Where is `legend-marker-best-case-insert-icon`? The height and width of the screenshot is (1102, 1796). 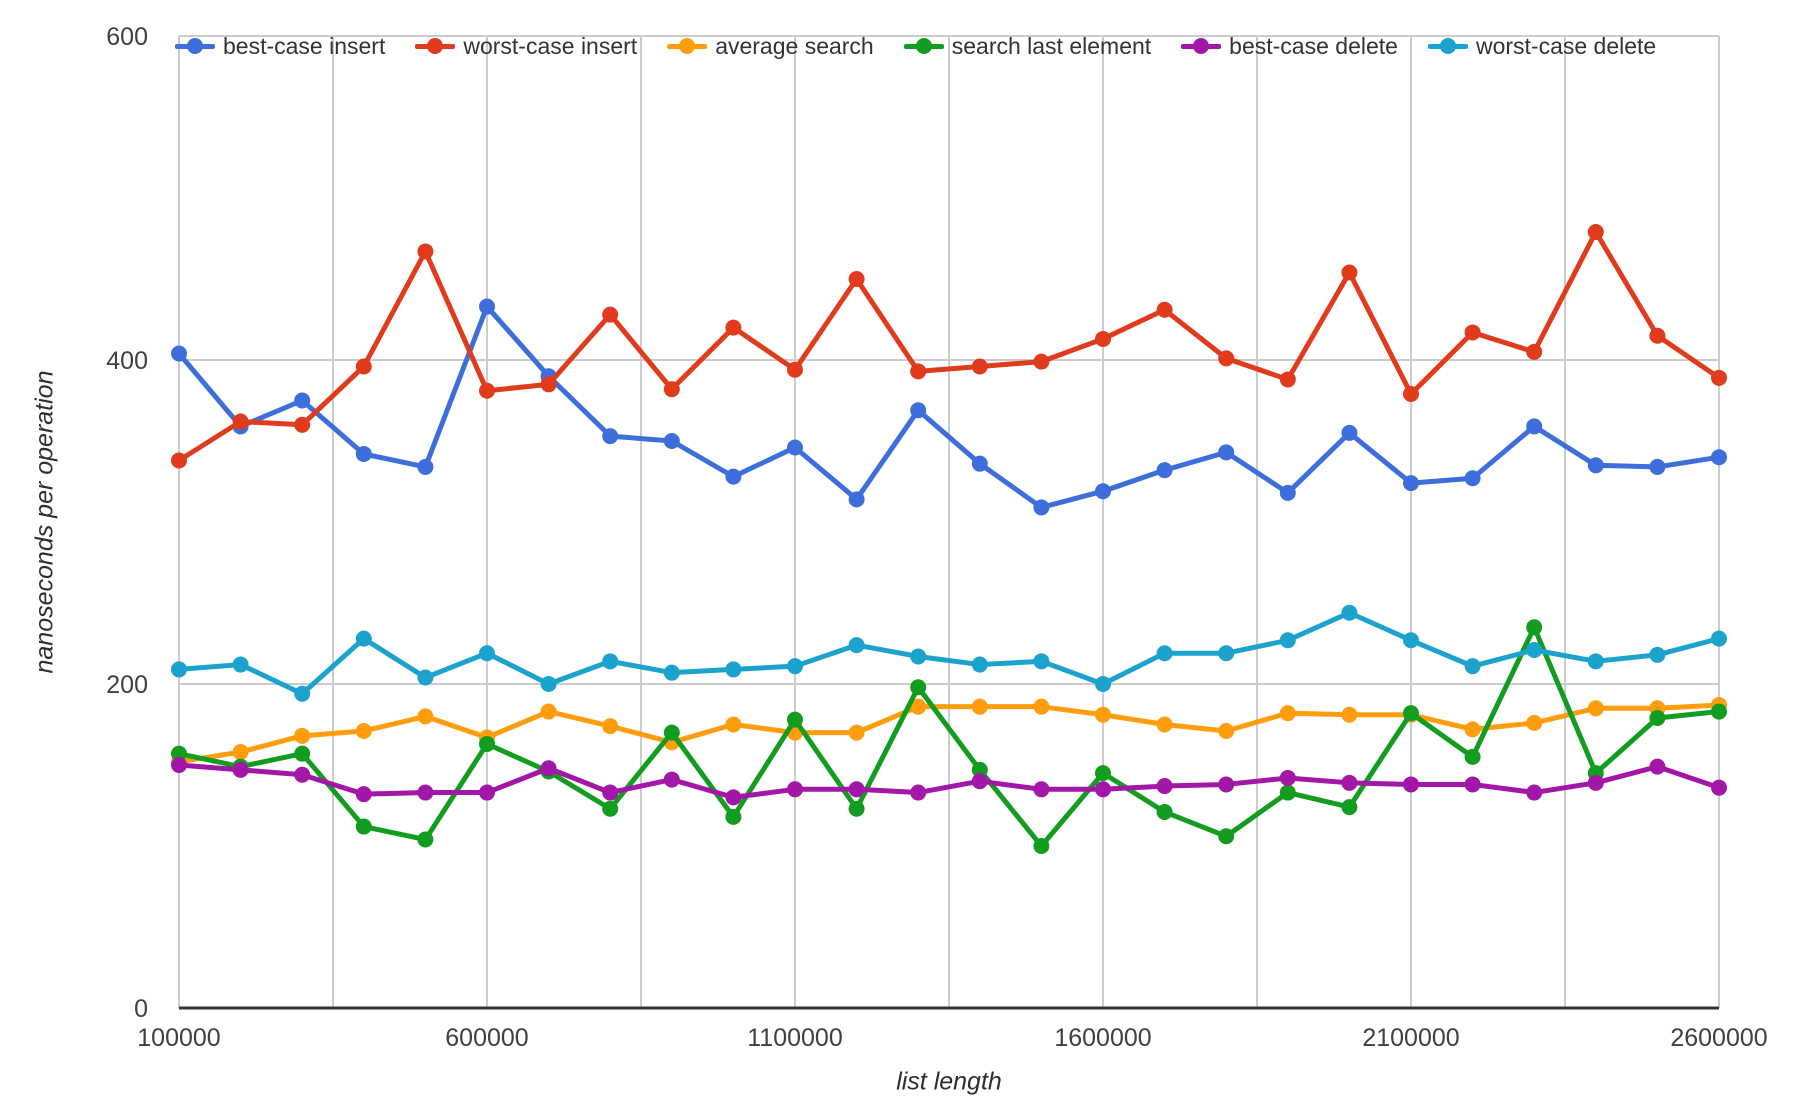
legend-marker-best-case-insert-icon is located at coordinates (195, 46).